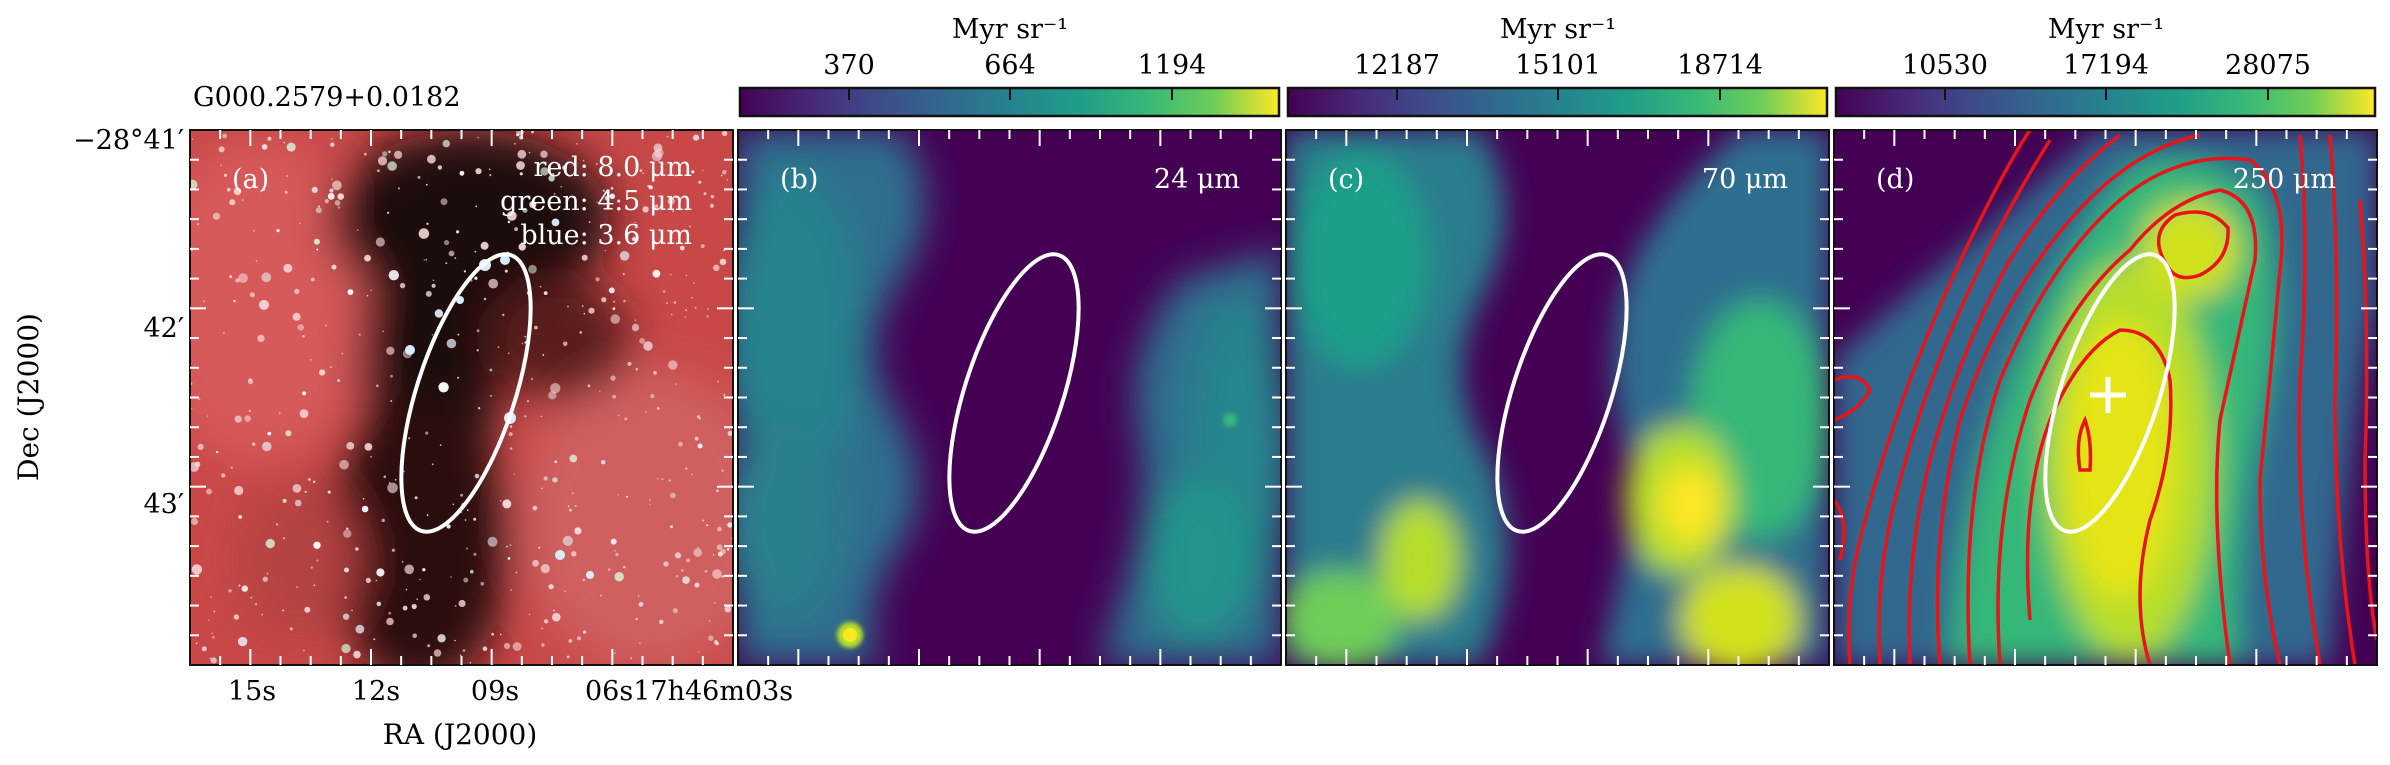 The width and height of the screenshot is (2390, 765). What do you see at coordinates (250, 179) in the screenshot?
I see `panel-tag: (a)` at bounding box center [250, 179].